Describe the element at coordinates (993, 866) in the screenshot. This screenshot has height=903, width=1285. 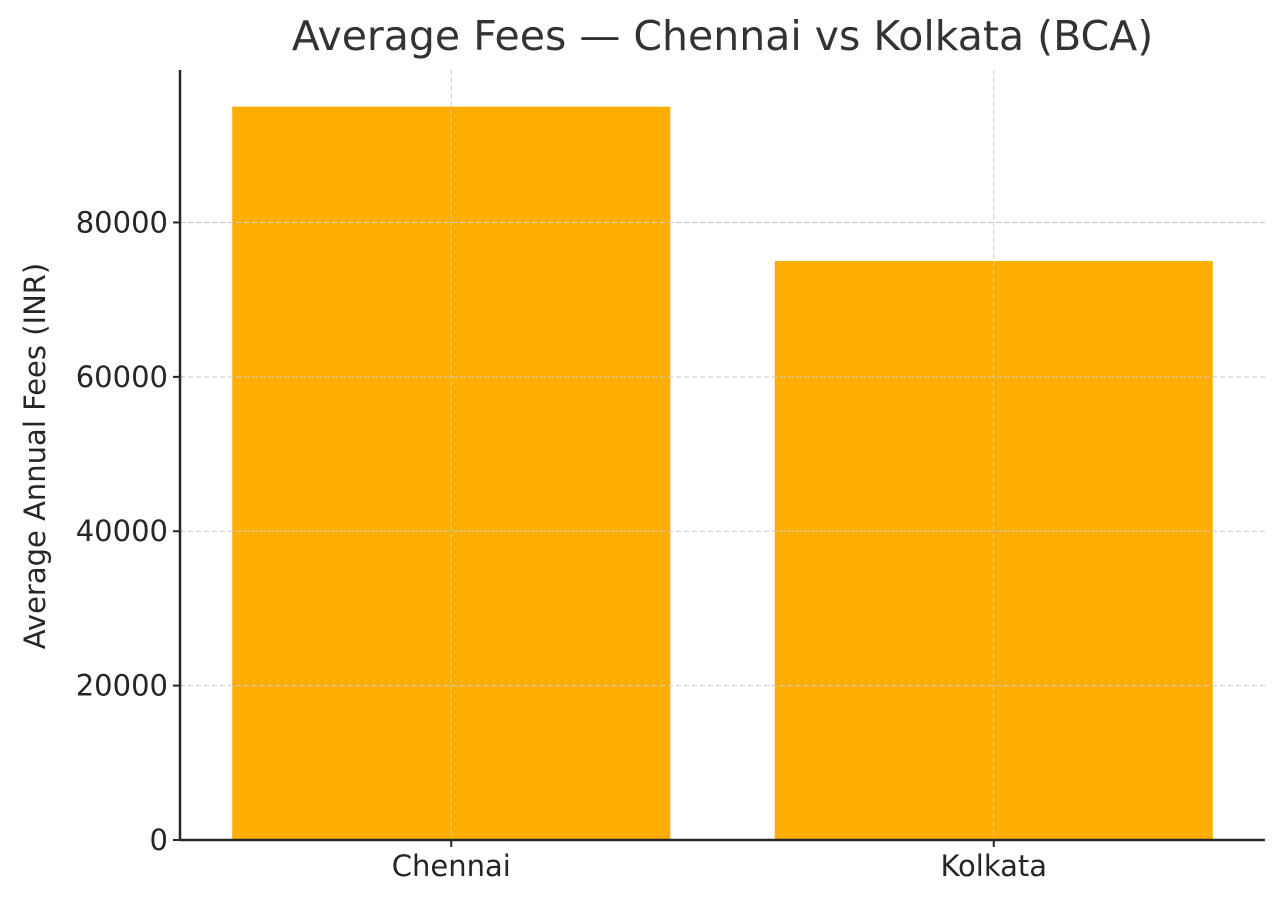
I see `x-tick-label: Kolkata` at that location.